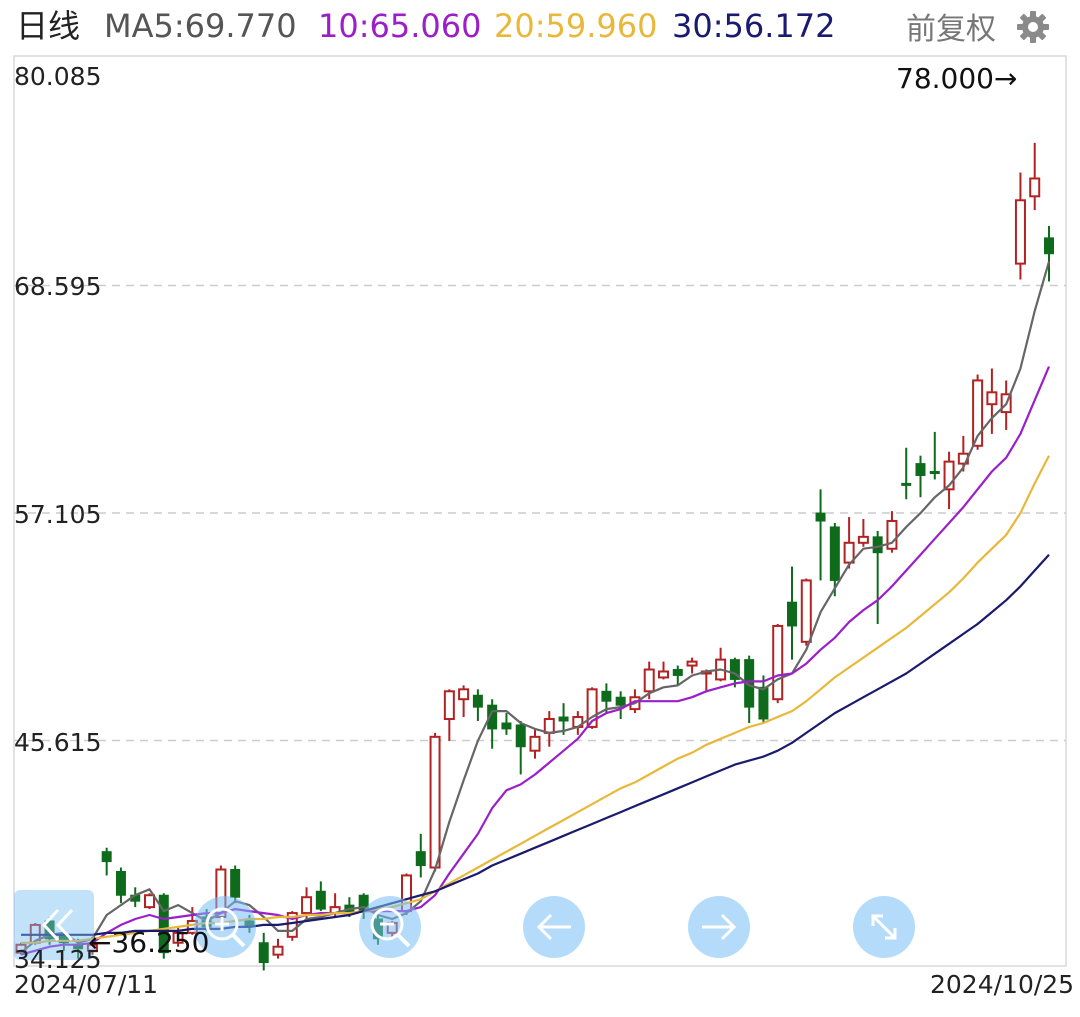 This screenshot has height=1017, width=1080. What do you see at coordinates (58, 514) in the screenshot?
I see `y-tick-label: 57.105` at bounding box center [58, 514].